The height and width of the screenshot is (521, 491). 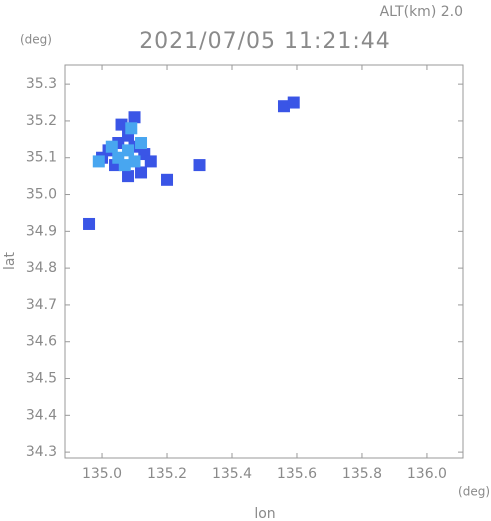 I want to click on x-axis-label: lon, so click(x=264, y=513).